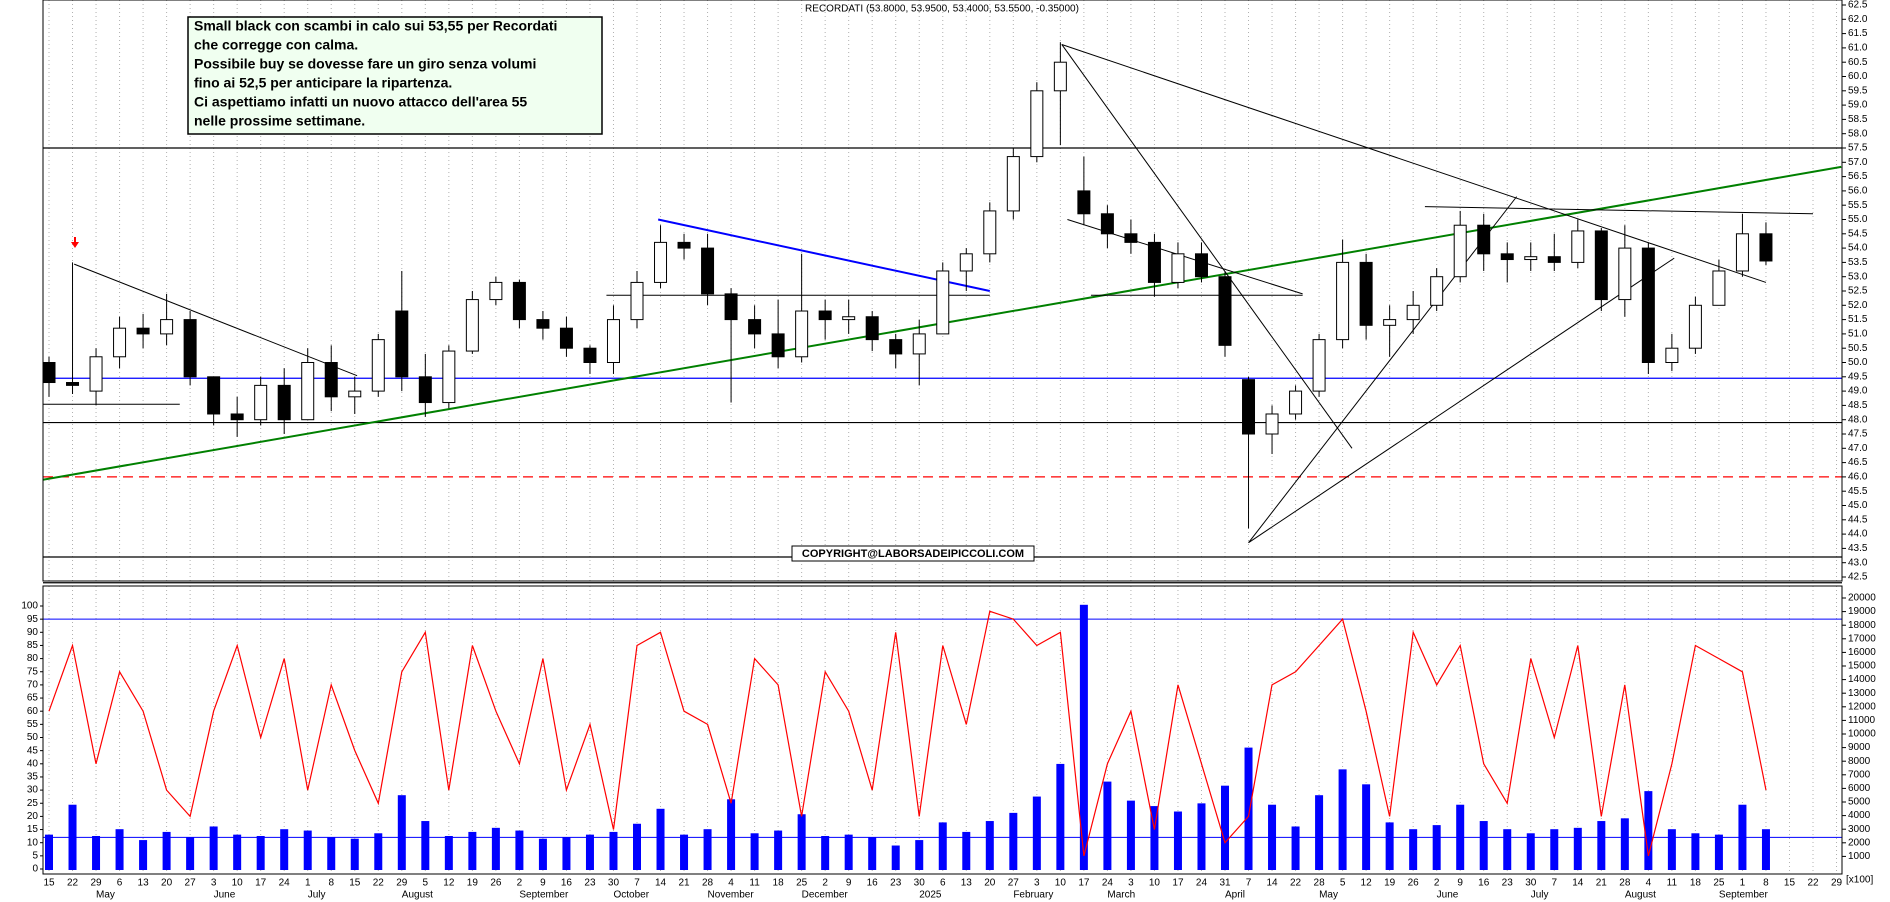  Describe the element at coordinates (1858, 48) in the screenshot. I see `y-tick-label: 61.0` at that location.